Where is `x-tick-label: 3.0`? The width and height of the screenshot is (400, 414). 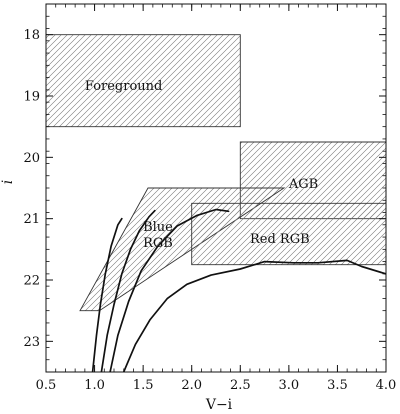 x-tick-label: 3.0 is located at coordinates (289, 385).